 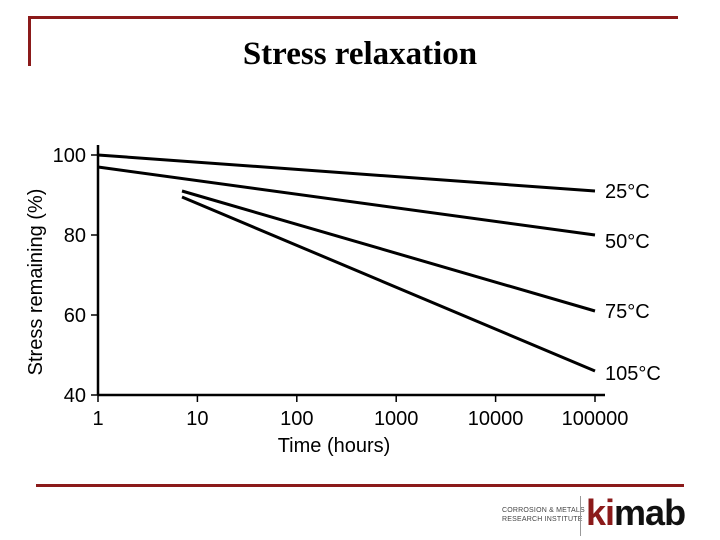 I want to click on slide-title: Stress relaxation, so click(x=360, y=54).